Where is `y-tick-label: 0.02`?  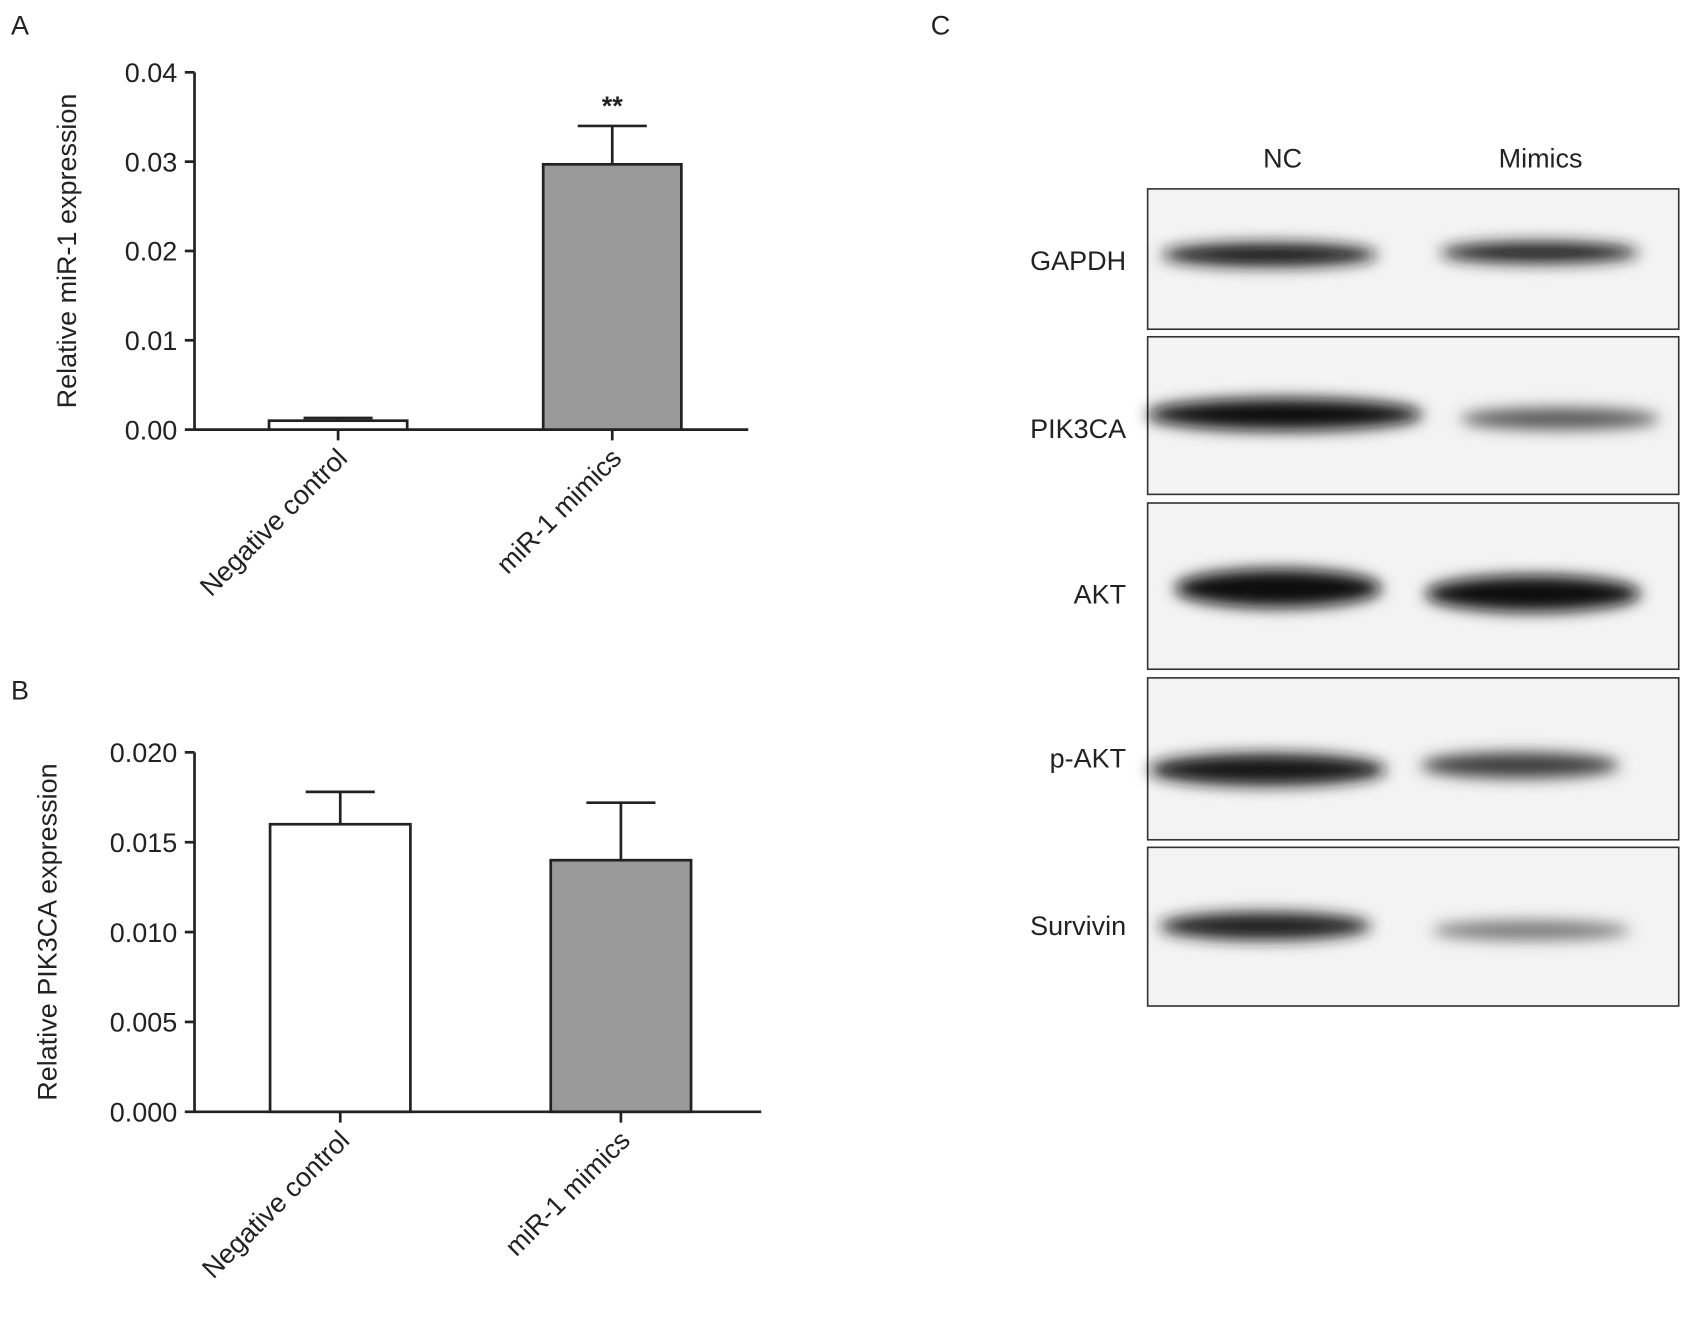 y-tick-label: 0.02 is located at coordinates (151, 252).